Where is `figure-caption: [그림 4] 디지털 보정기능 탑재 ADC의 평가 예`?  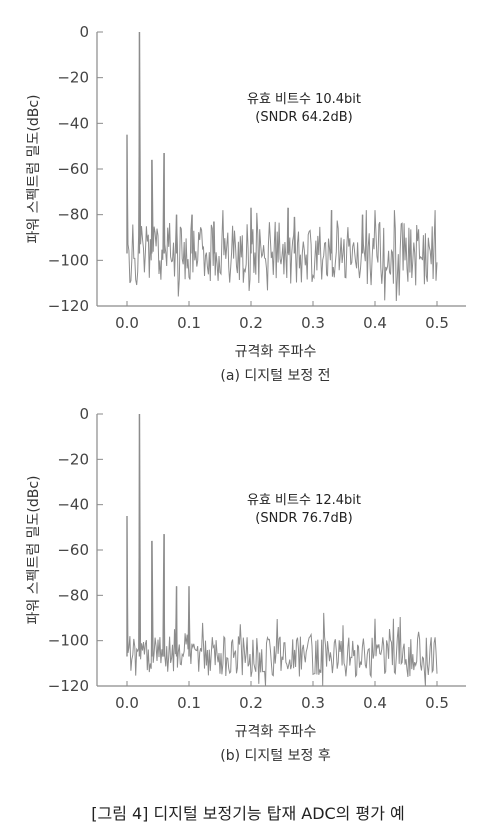 figure-caption: [그림 4] 디지털 보정기능 탑재 ADC의 평가 예 is located at coordinates (248, 813).